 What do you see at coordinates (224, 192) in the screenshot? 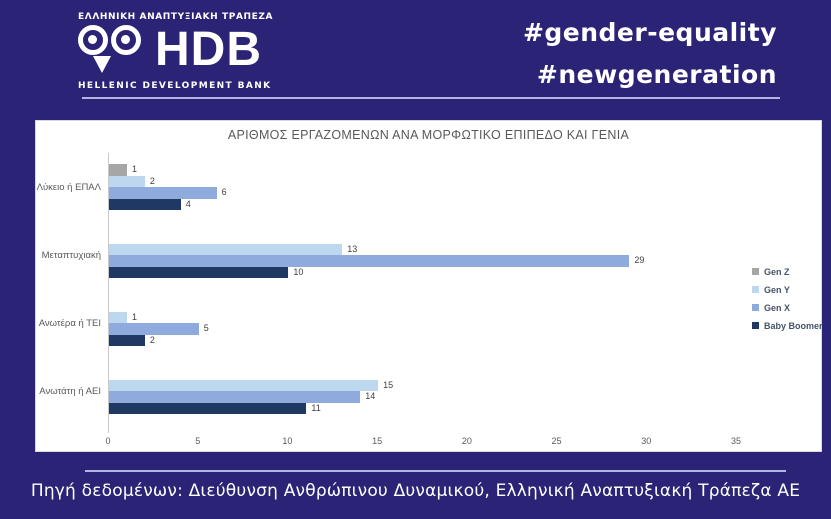
I see `bar-value-label: 6` at bounding box center [224, 192].